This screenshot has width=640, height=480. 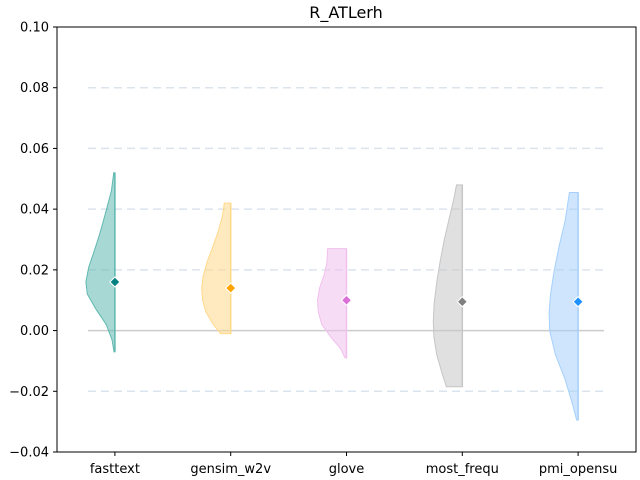 I want to click on y-tick-label: 0.00, so click(x=34, y=331).